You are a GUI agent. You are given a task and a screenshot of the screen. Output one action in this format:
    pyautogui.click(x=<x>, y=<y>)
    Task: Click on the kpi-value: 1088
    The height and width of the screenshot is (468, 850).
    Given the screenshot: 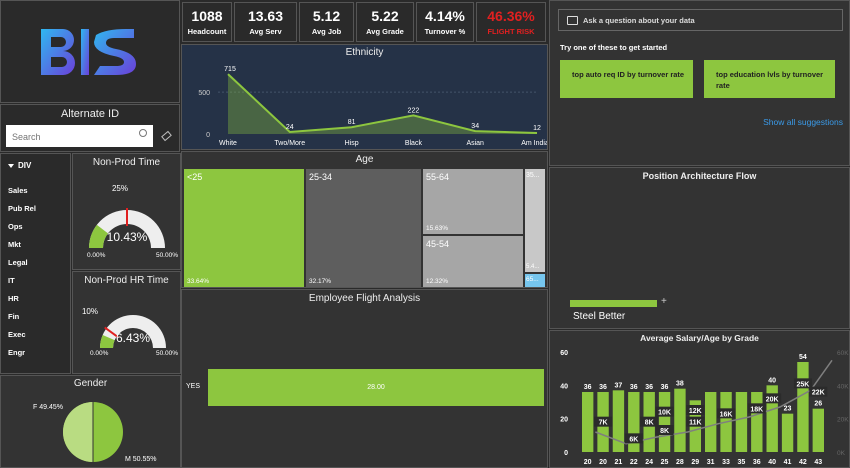 What is the action you would take?
    pyautogui.click(x=207, y=16)
    